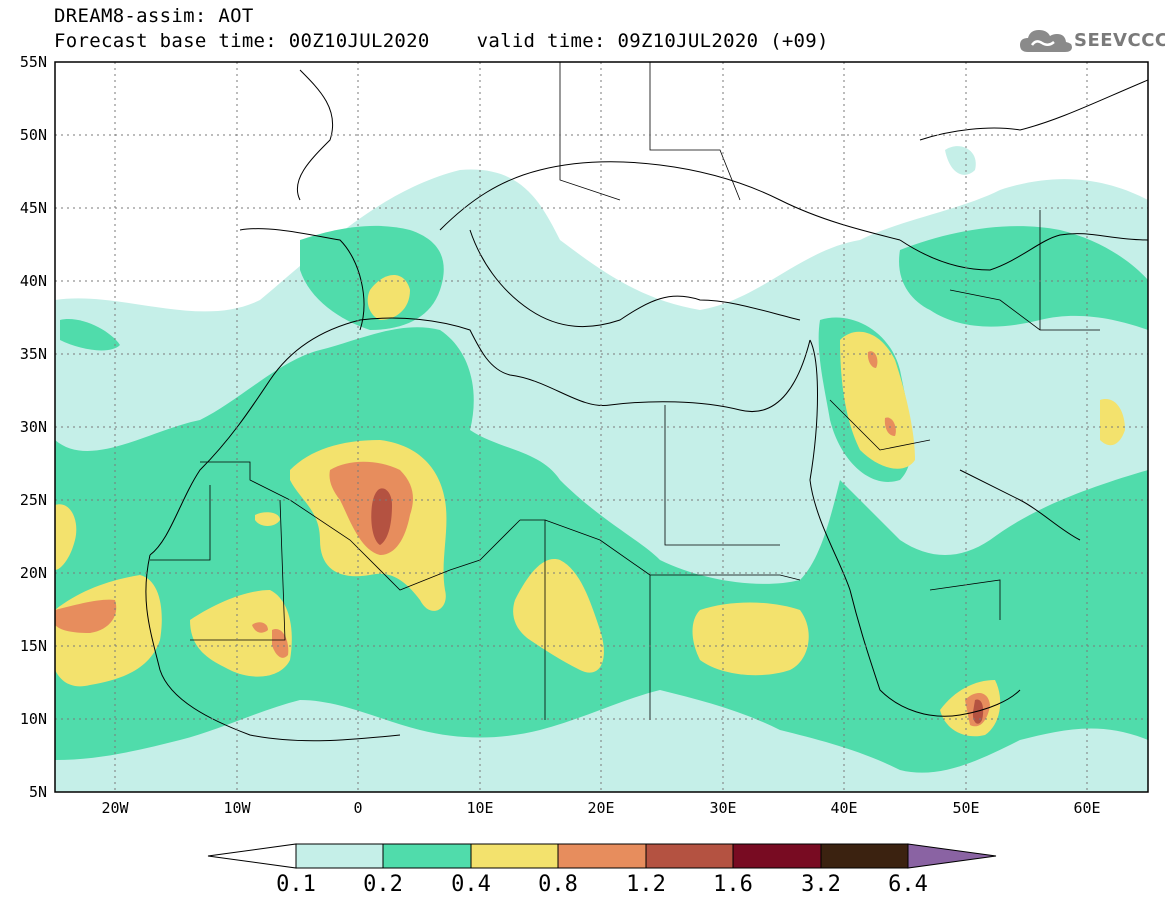  What do you see at coordinates (33, 646) in the screenshot?
I see `lat-label: 15N` at bounding box center [33, 646].